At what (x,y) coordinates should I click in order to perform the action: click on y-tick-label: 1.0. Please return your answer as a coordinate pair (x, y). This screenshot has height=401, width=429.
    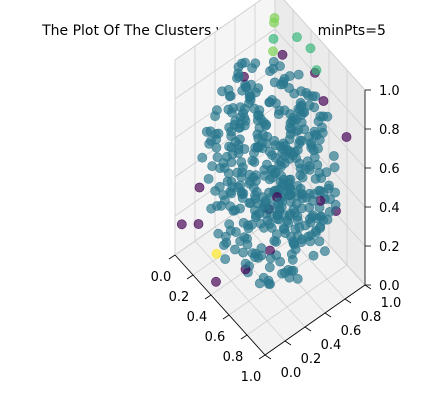
    Looking at the image, I should click on (391, 303).